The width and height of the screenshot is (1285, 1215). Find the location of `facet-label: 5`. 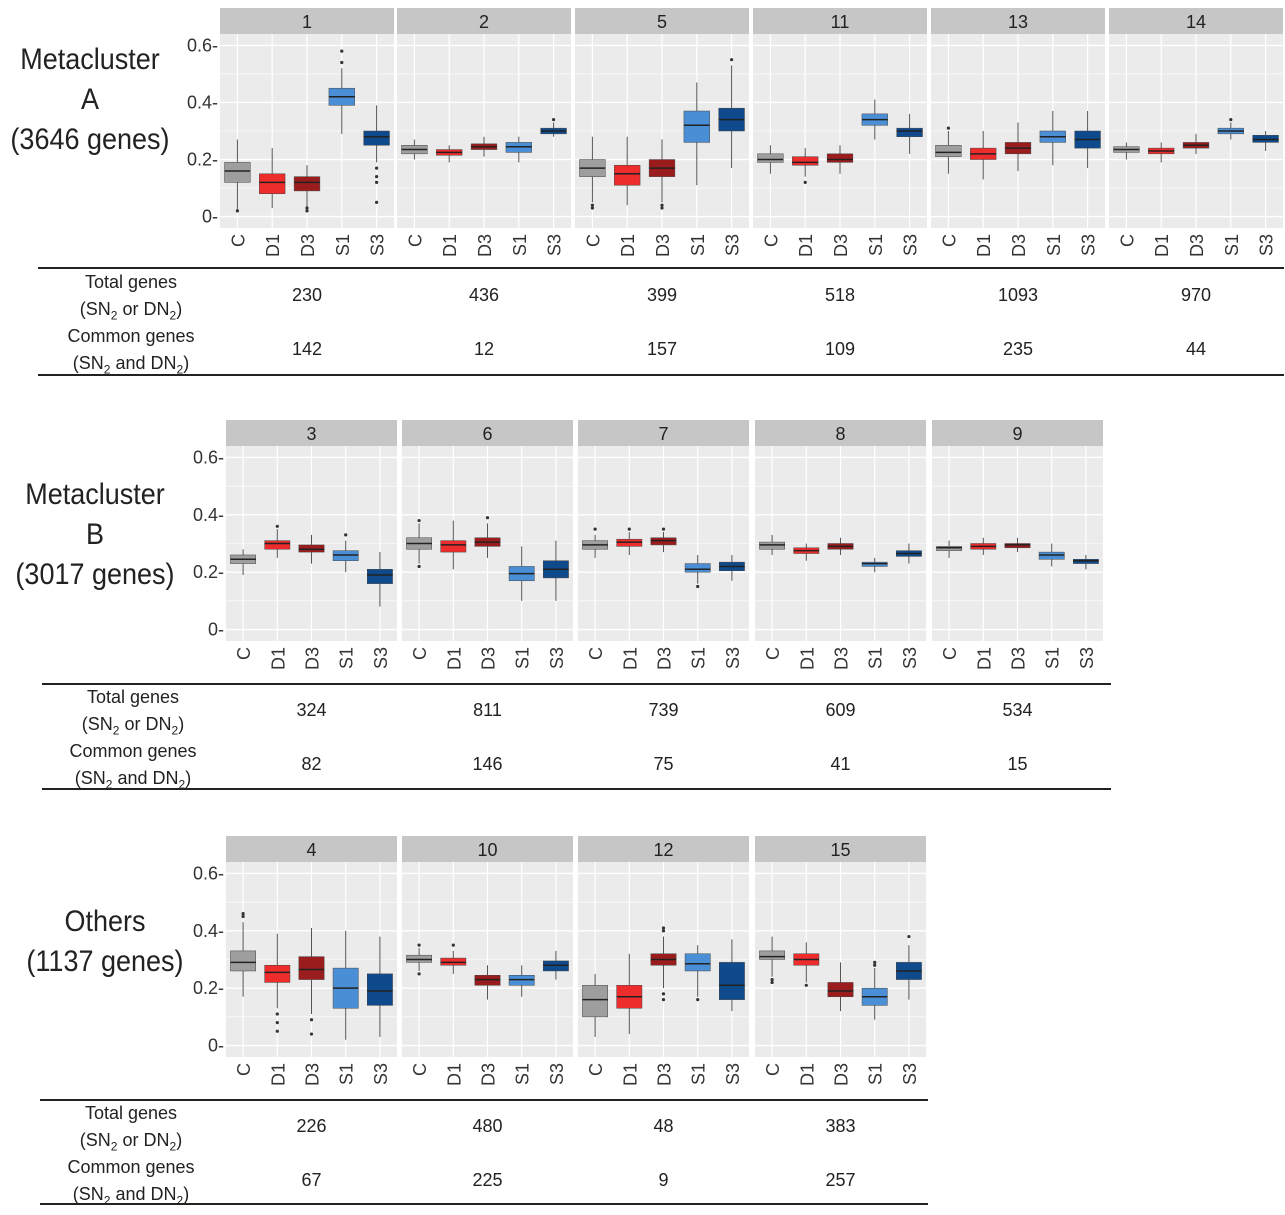

facet-label: 5 is located at coordinates (662, 22).